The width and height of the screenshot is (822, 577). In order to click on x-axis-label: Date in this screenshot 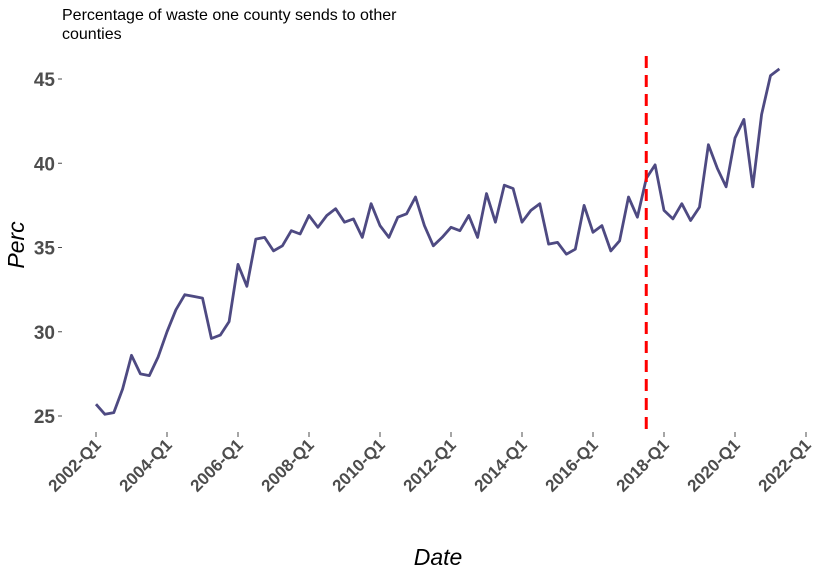, I will do `click(438, 557)`.